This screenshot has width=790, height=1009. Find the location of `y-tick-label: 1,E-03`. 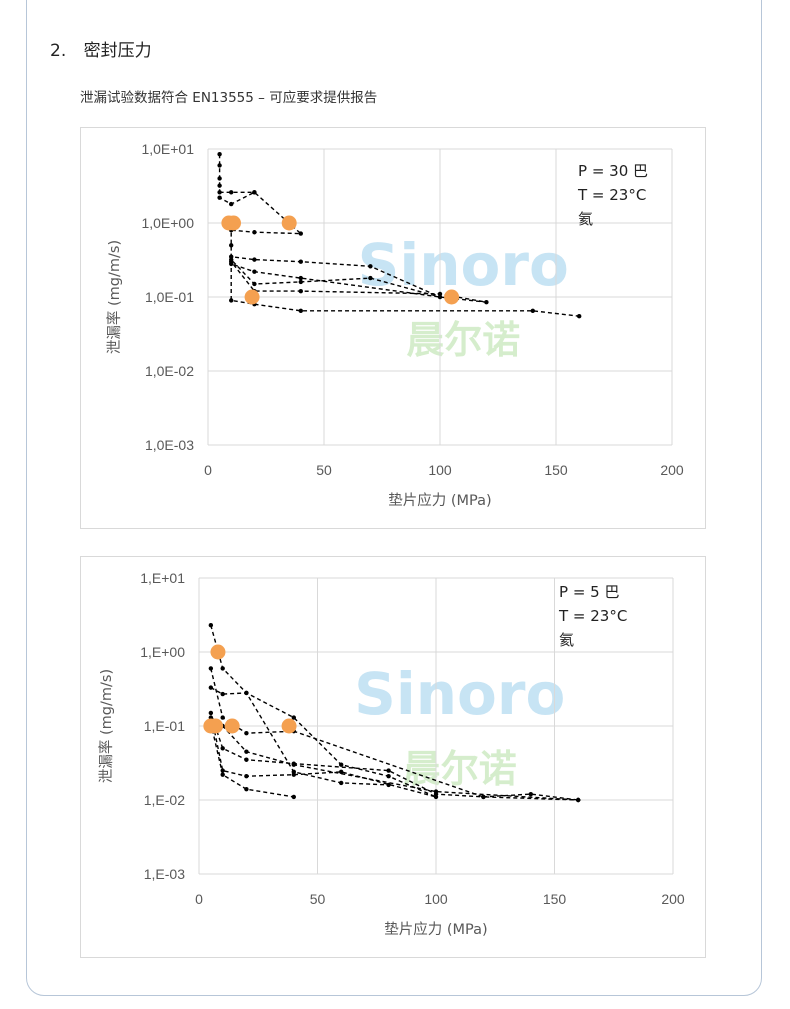

y-tick-label: 1,E-03 is located at coordinates (164, 874).